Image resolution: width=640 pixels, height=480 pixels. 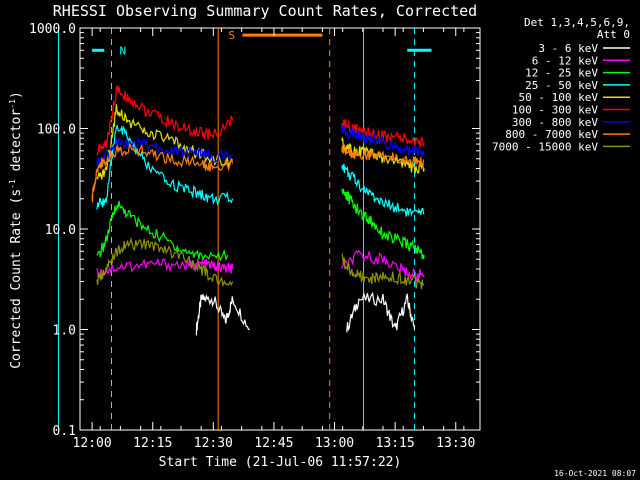 What do you see at coordinates (334, 443) in the screenshot?
I see `x-tick-label: 13:00` at bounding box center [334, 443].